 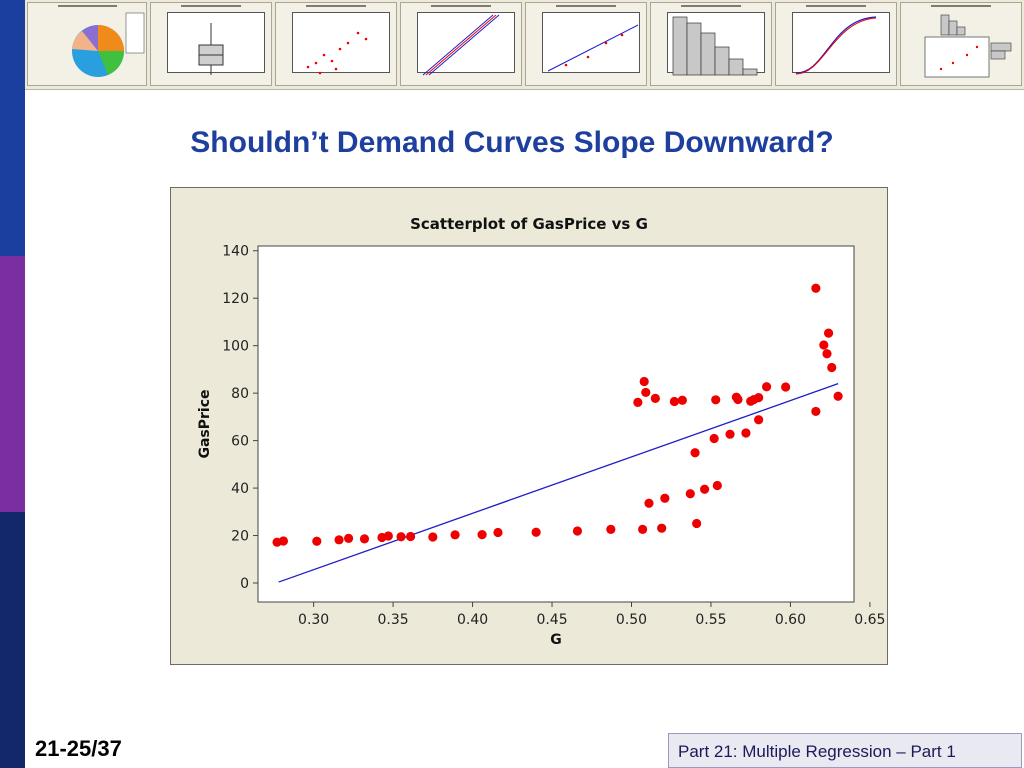 I want to click on x-tick-label: 0.30, so click(x=313, y=620).